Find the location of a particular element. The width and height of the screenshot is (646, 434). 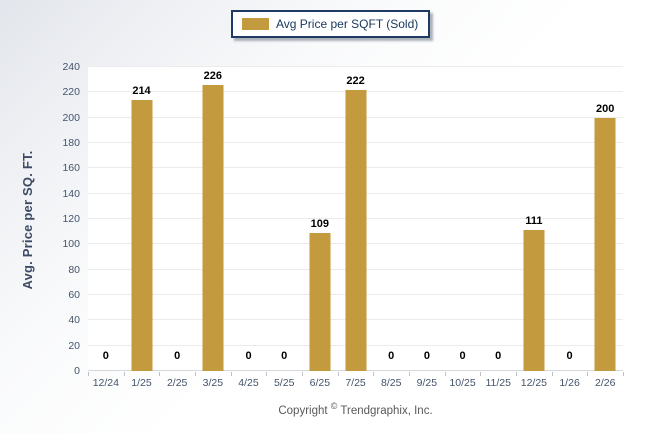

x-tick-label: 11/25 is located at coordinates (498, 383).